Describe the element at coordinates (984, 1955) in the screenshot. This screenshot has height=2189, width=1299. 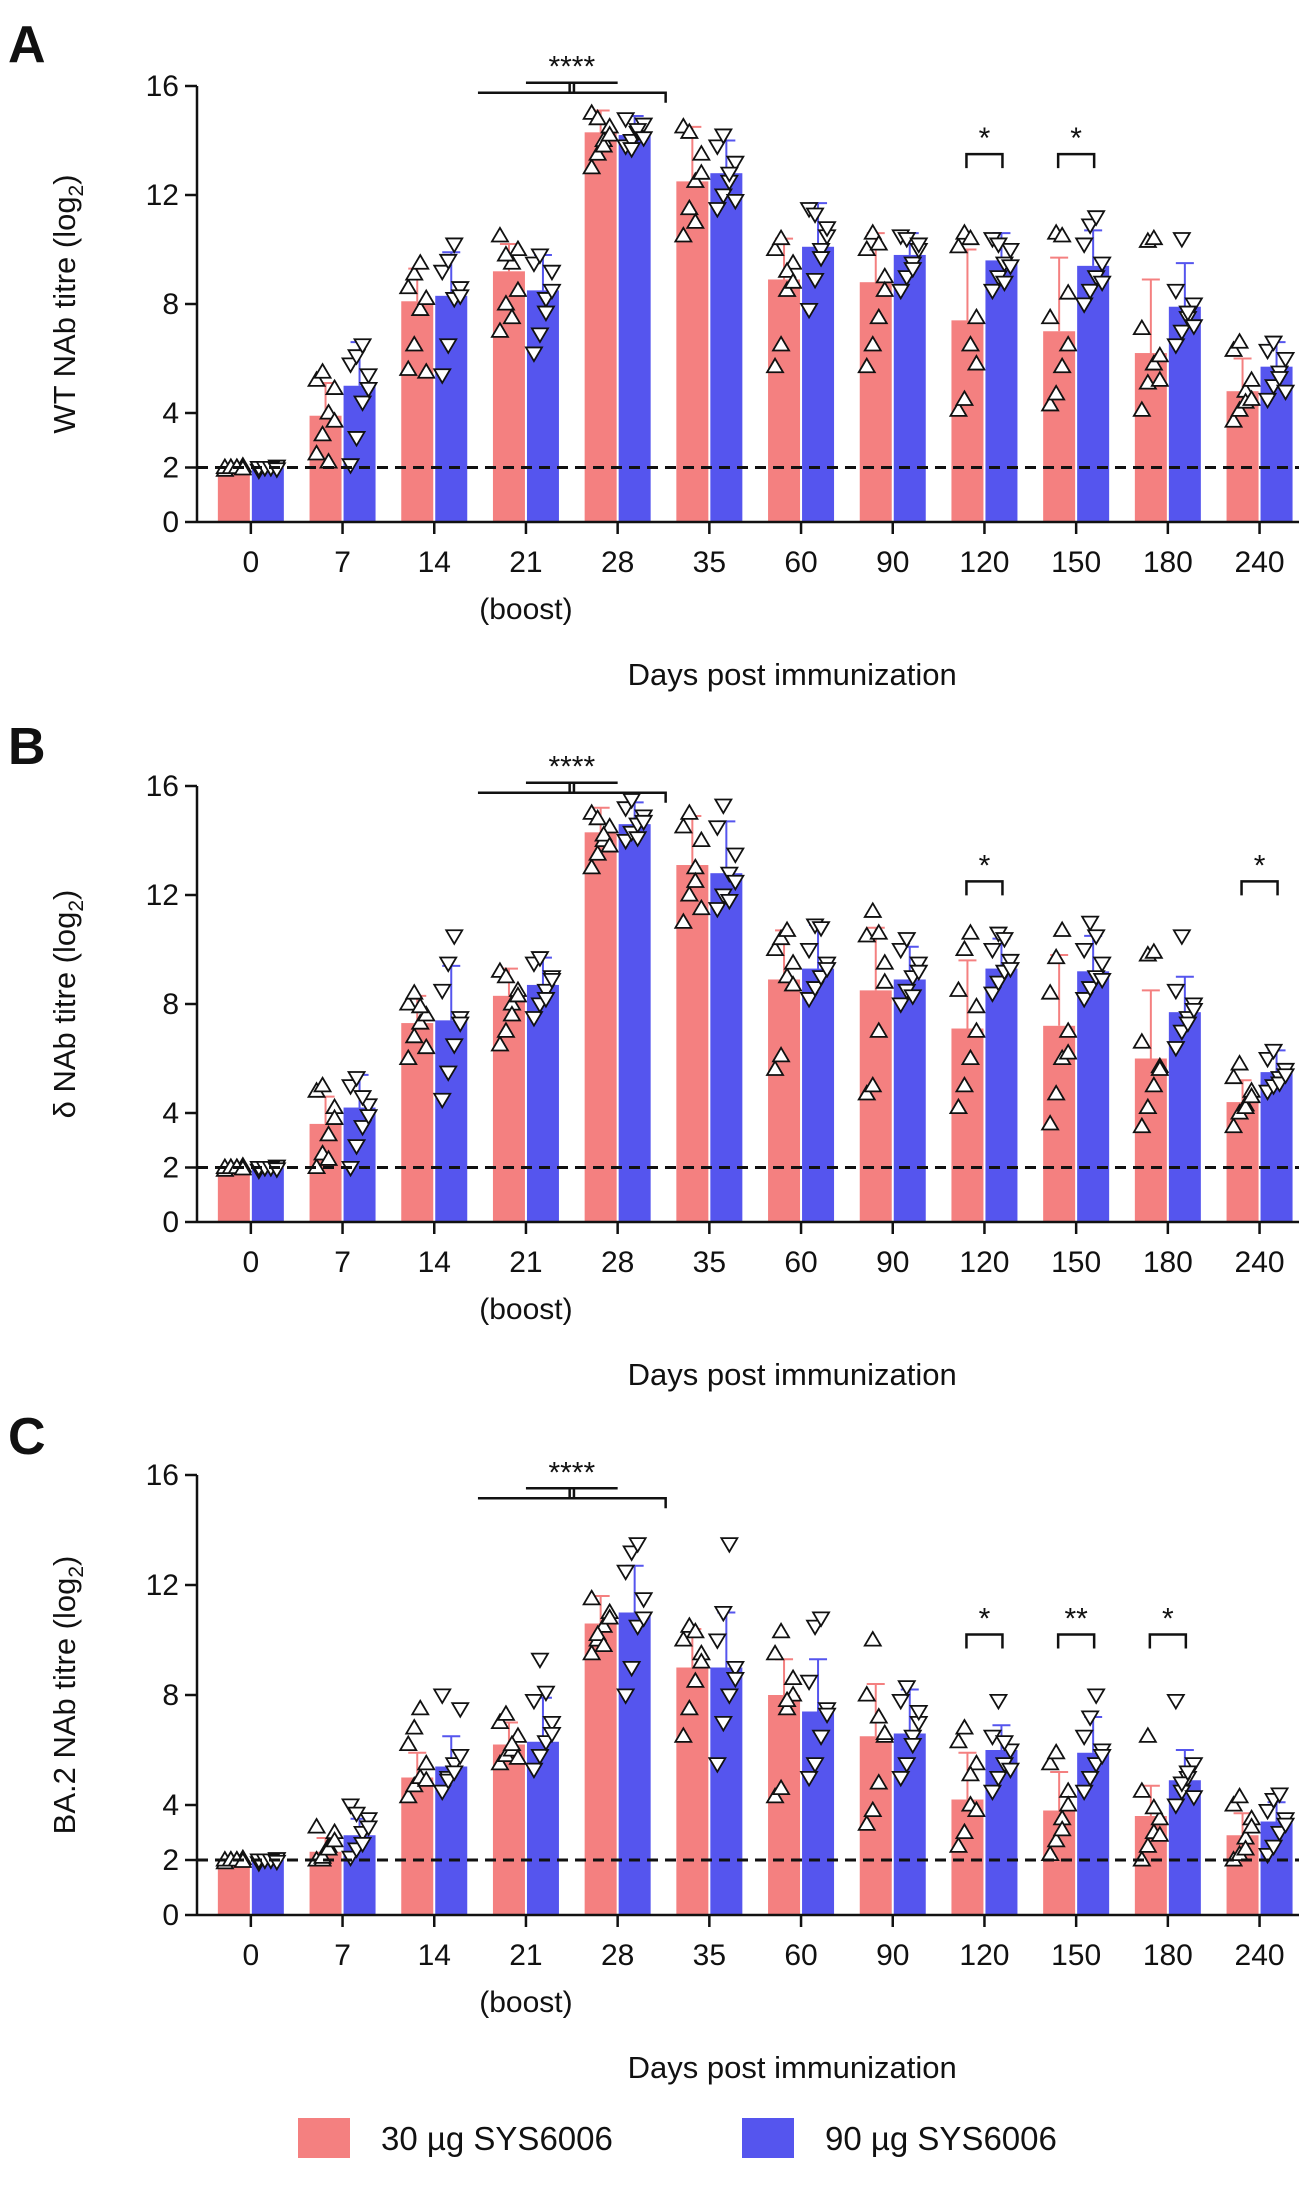
I see `x-tick-label: 120` at that location.